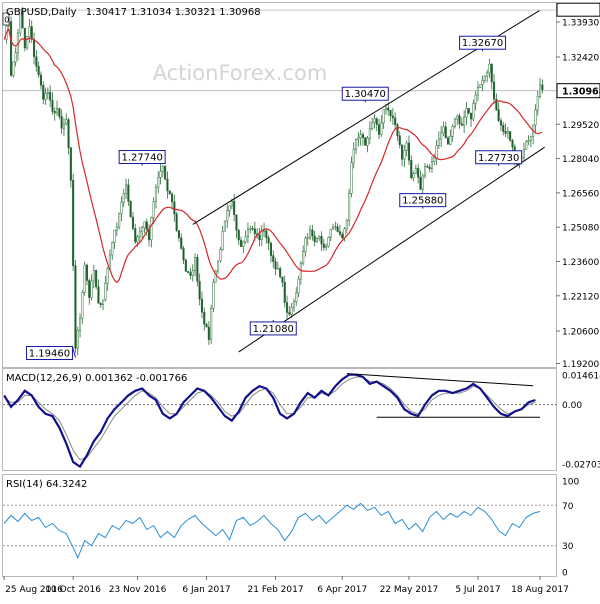 This screenshot has width=600, height=604. What do you see at coordinates (41, 12) in the screenshot?
I see `symbol-label: GBPUSD,Daily` at bounding box center [41, 12].